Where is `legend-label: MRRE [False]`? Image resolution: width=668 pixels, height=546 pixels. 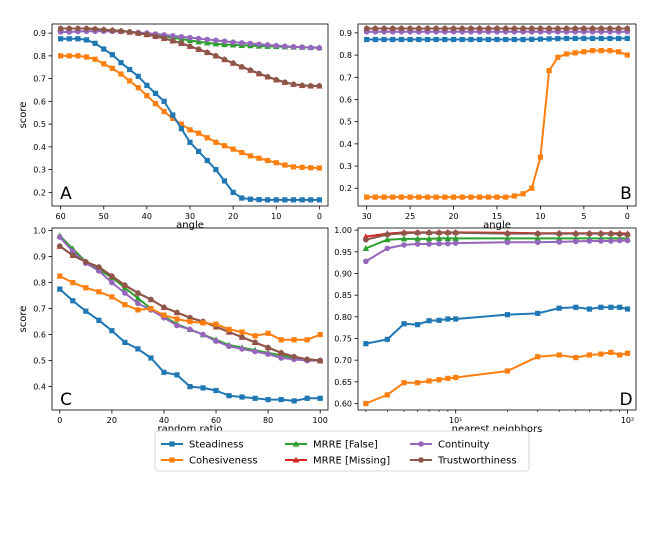
legend-label: MRRE [False] is located at coordinates (345, 445).